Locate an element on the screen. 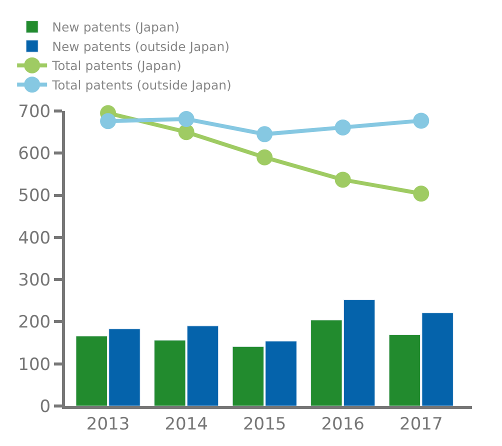 Image resolution: width=502 pixels, height=446 pixels. y-tick-label: 100 is located at coordinates (34, 364).